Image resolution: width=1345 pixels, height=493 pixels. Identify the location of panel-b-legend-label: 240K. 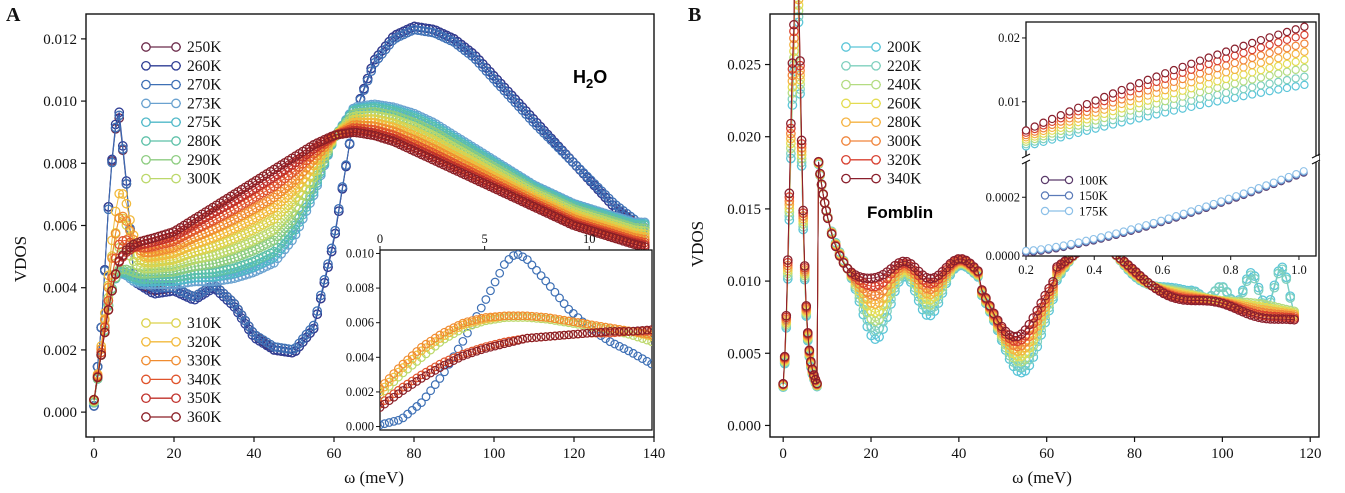
(904, 85).